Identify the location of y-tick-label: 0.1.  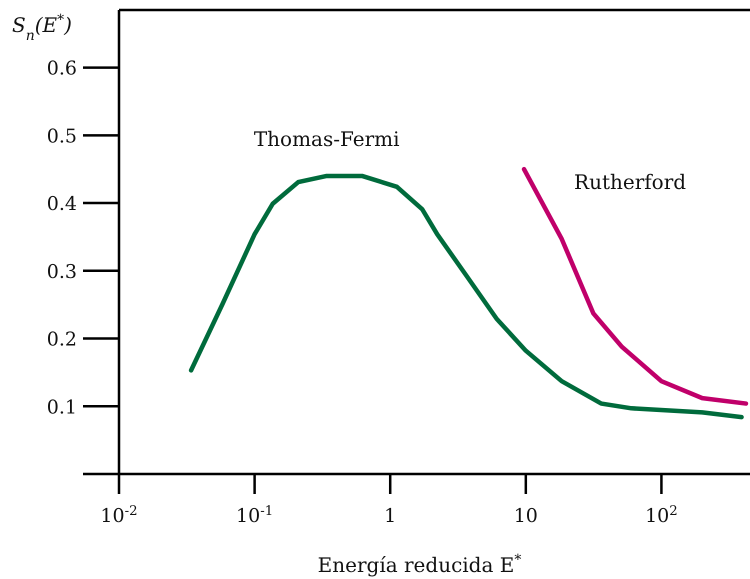
(61, 407).